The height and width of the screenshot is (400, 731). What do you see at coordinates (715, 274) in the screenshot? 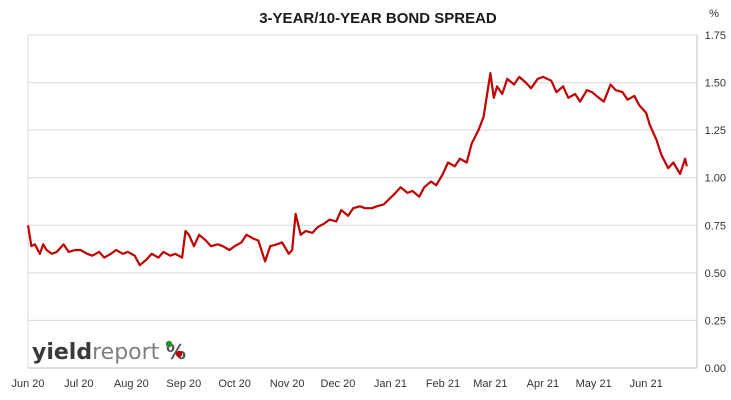
I see `y-tick-label: 0.50` at bounding box center [715, 274].